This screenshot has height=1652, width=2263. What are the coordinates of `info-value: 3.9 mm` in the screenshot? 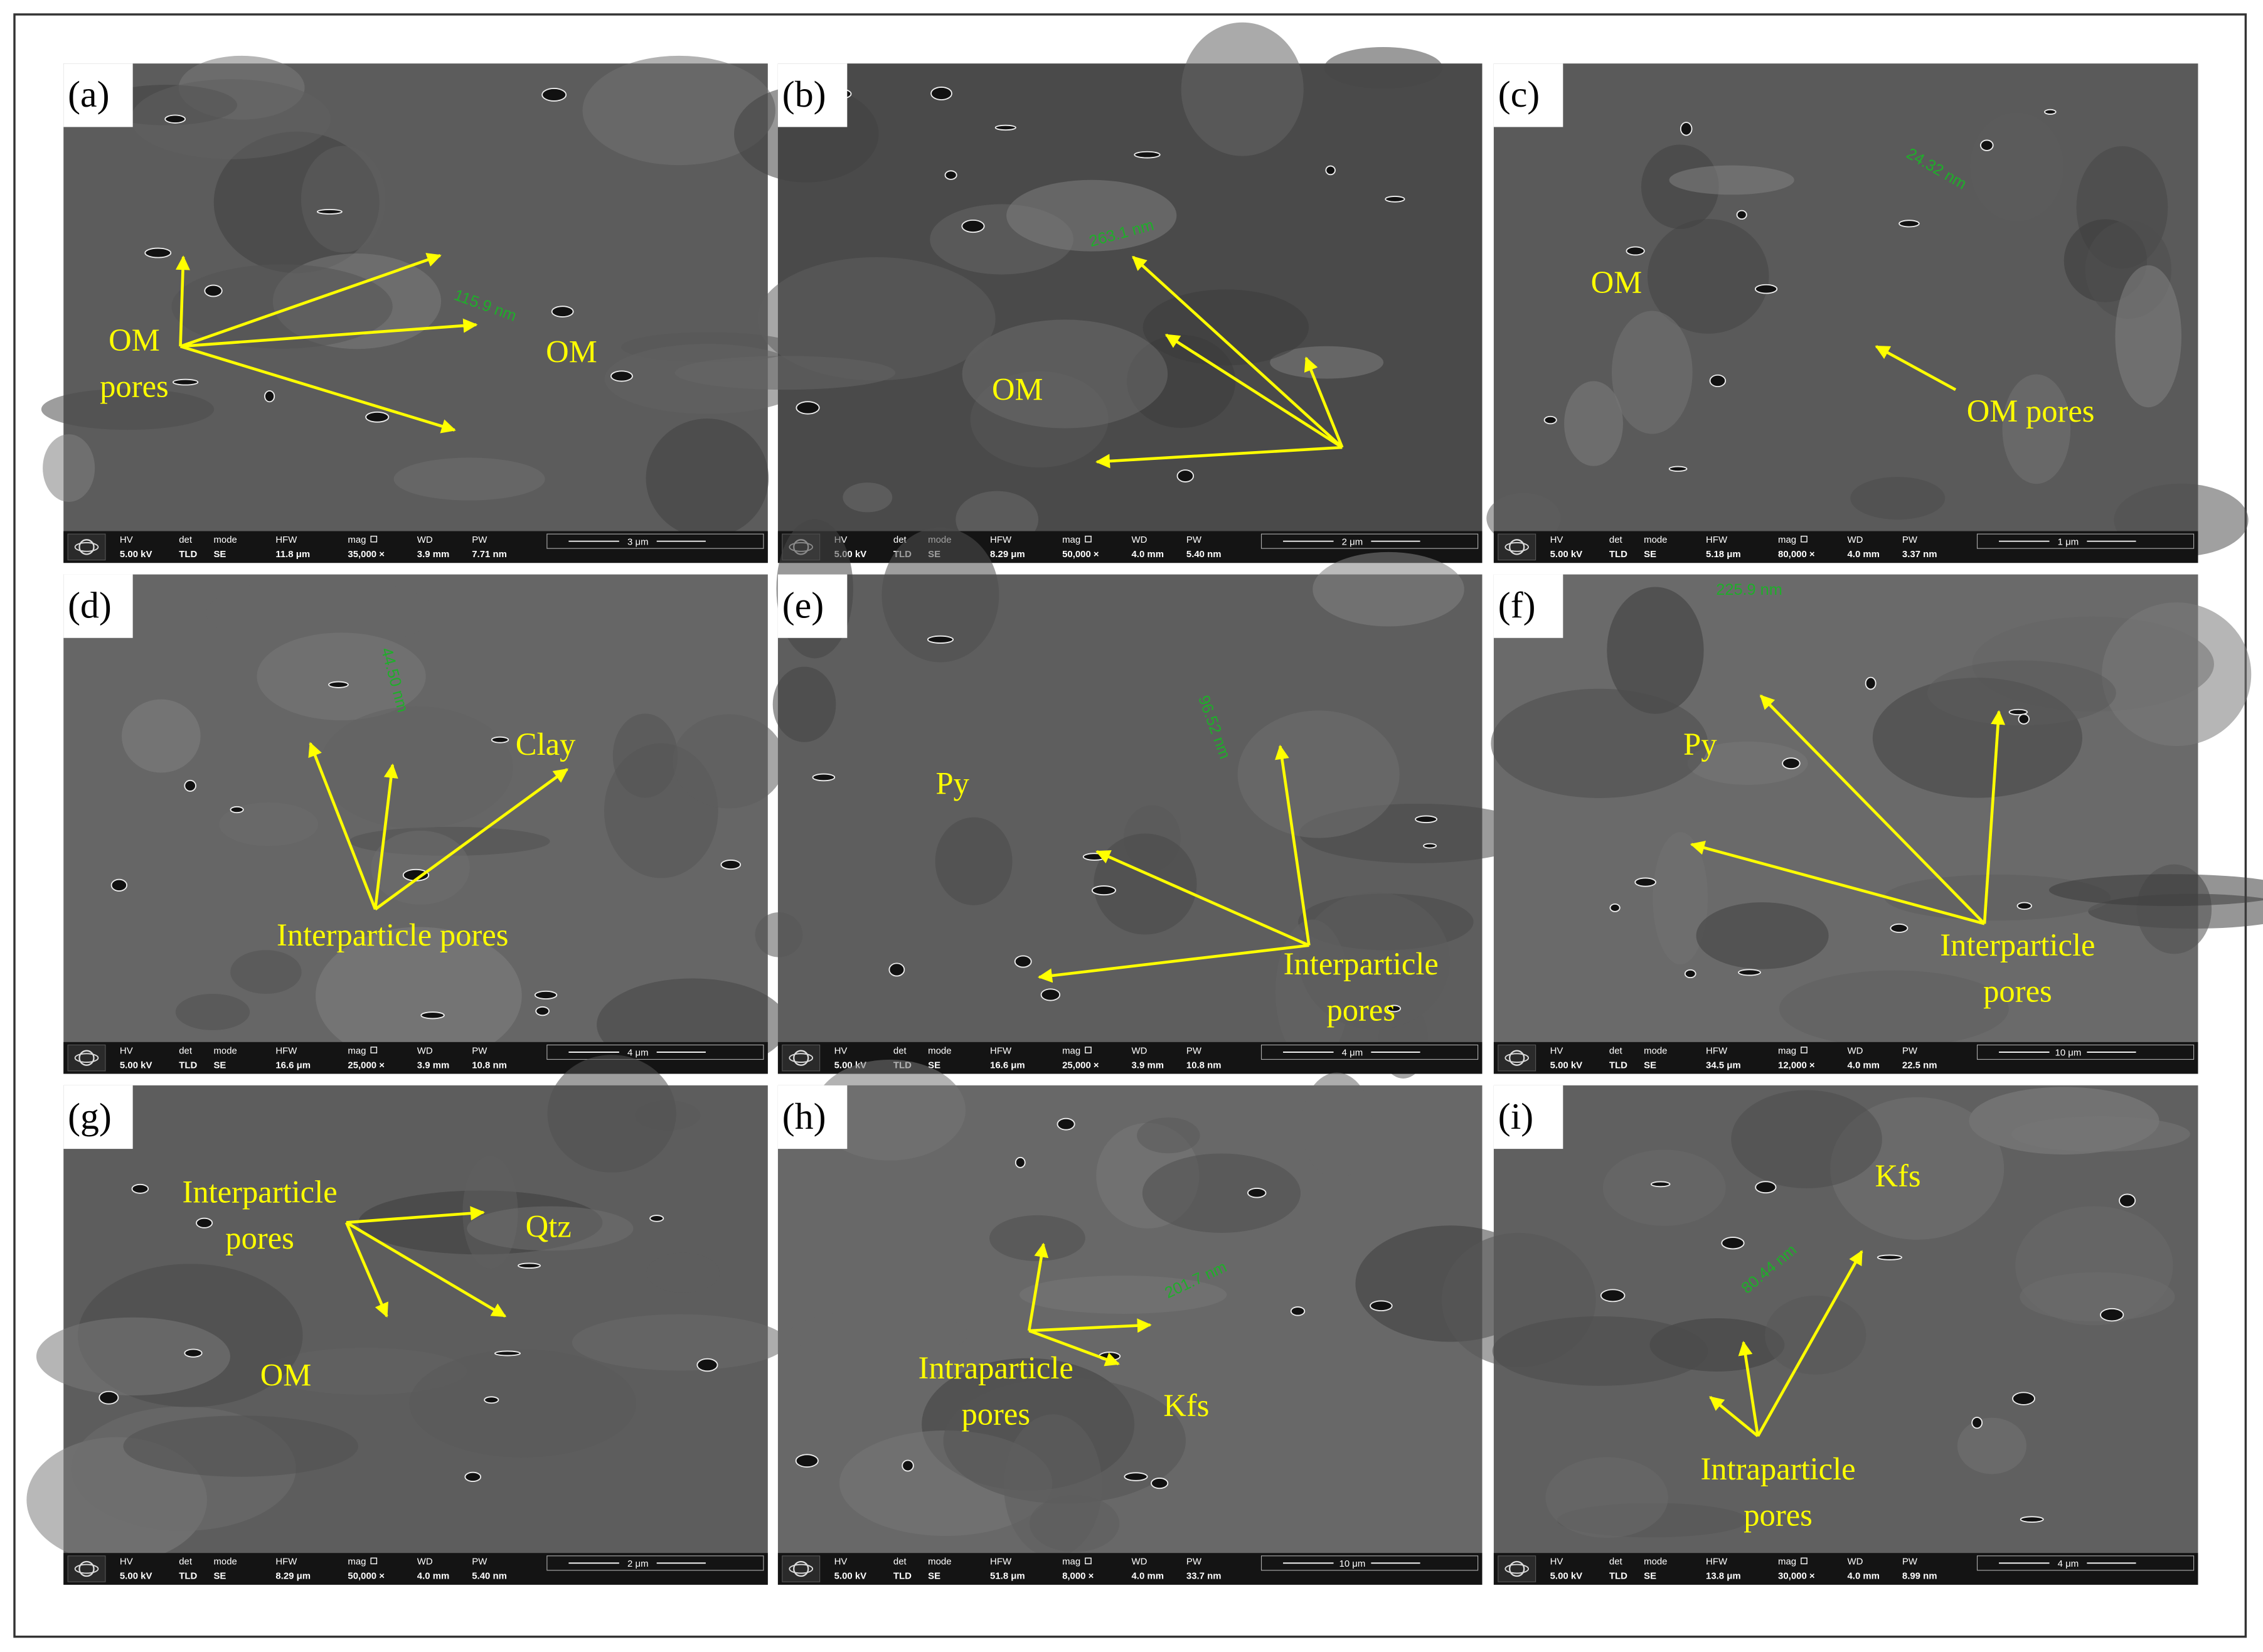 It's located at (1148, 1065).